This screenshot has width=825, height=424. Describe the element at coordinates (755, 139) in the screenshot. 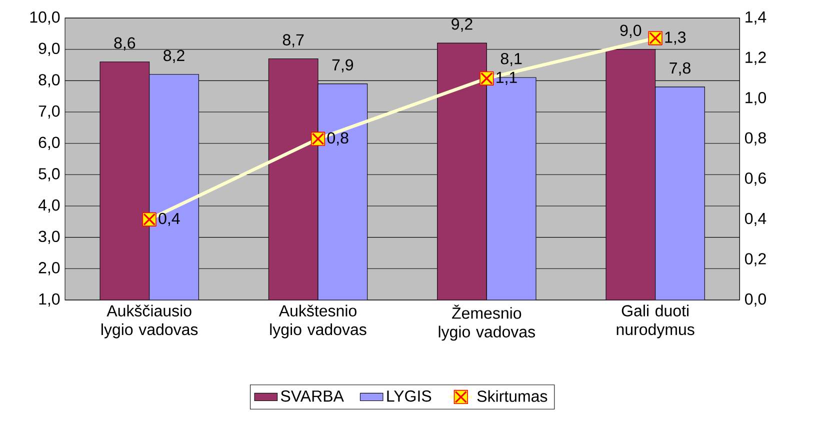

I see `y2-tick-label: 0,8` at that location.